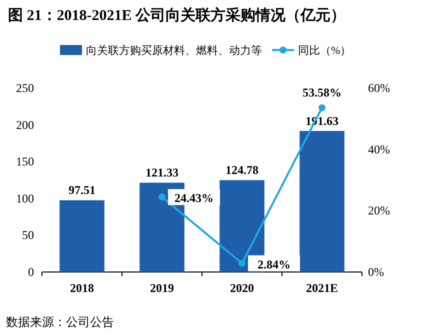  I want to click on y2-tick-label: 0%, so click(376, 272).